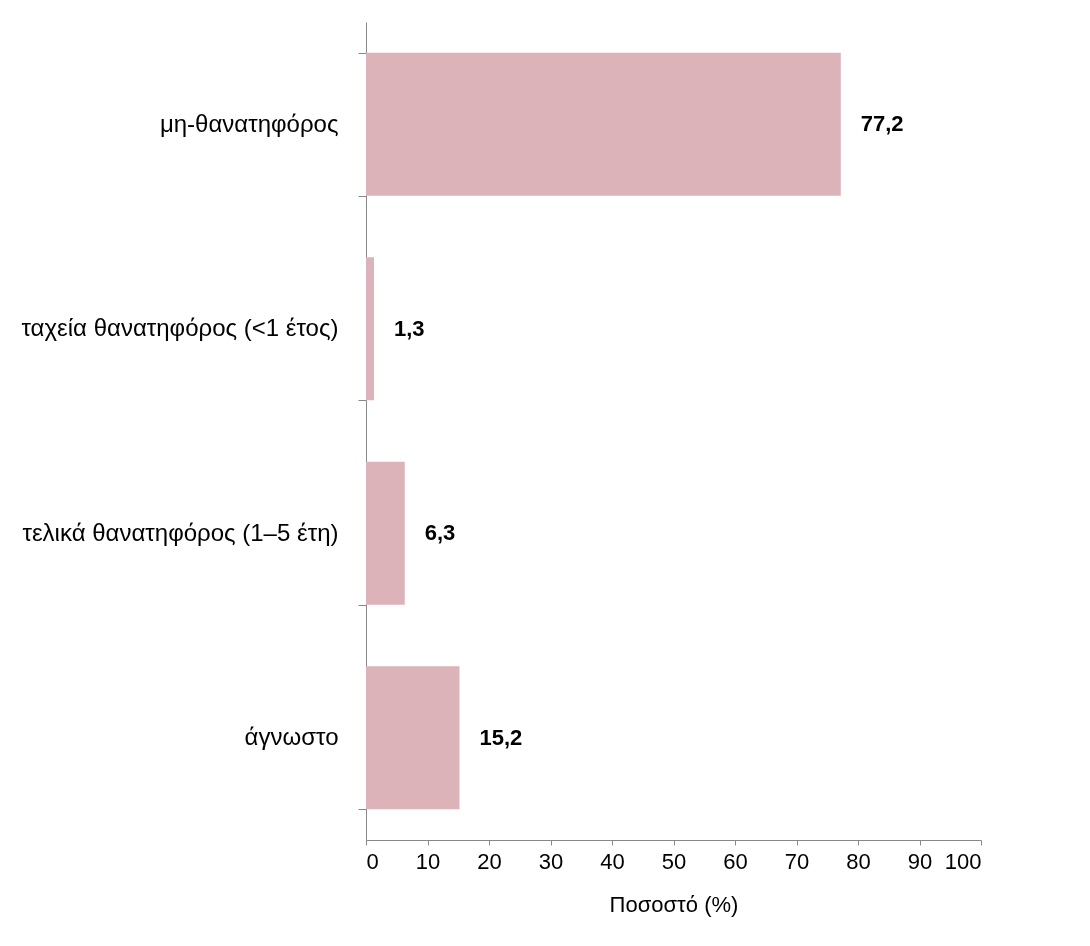  Describe the element at coordinates (180, 532) in the screenshot. I see `y-tick-label: τελικά θανατηφόρος (1–5 έτη)` at that location.